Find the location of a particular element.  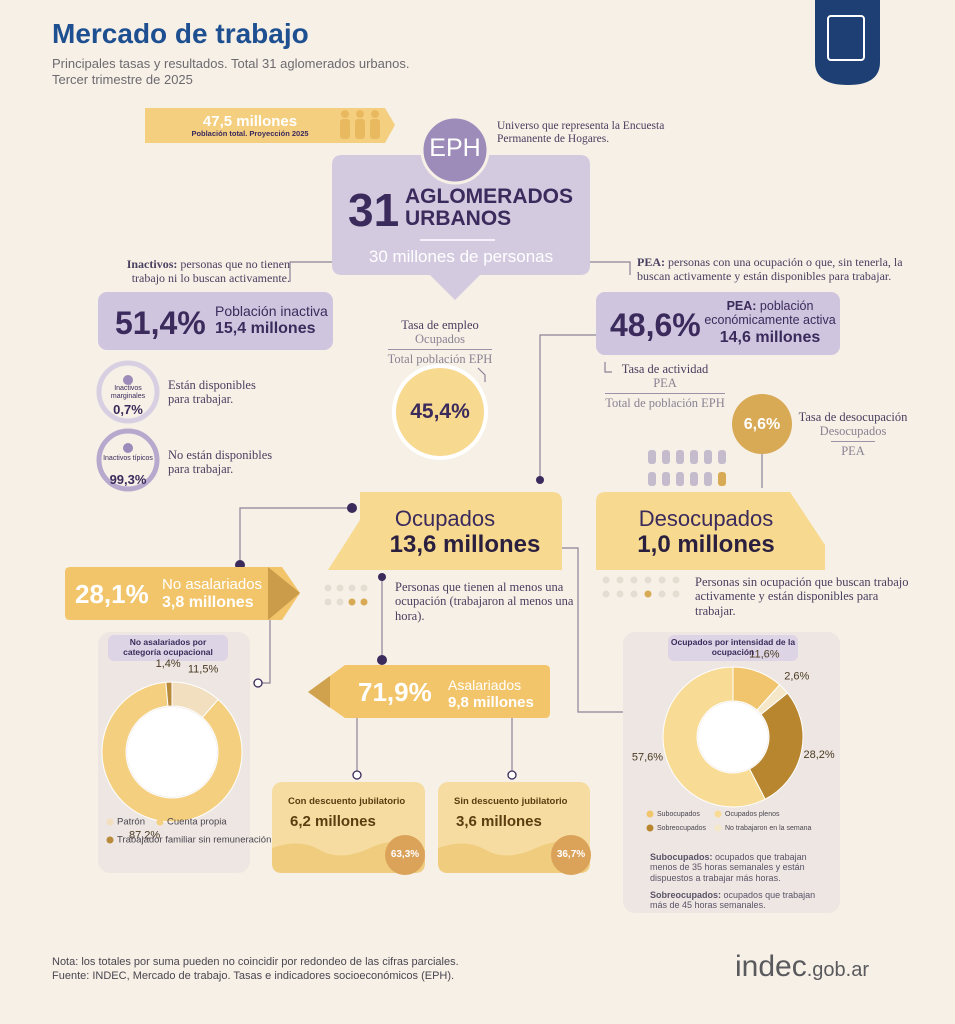

tipicos-ring is located at coordinates (128, 460).